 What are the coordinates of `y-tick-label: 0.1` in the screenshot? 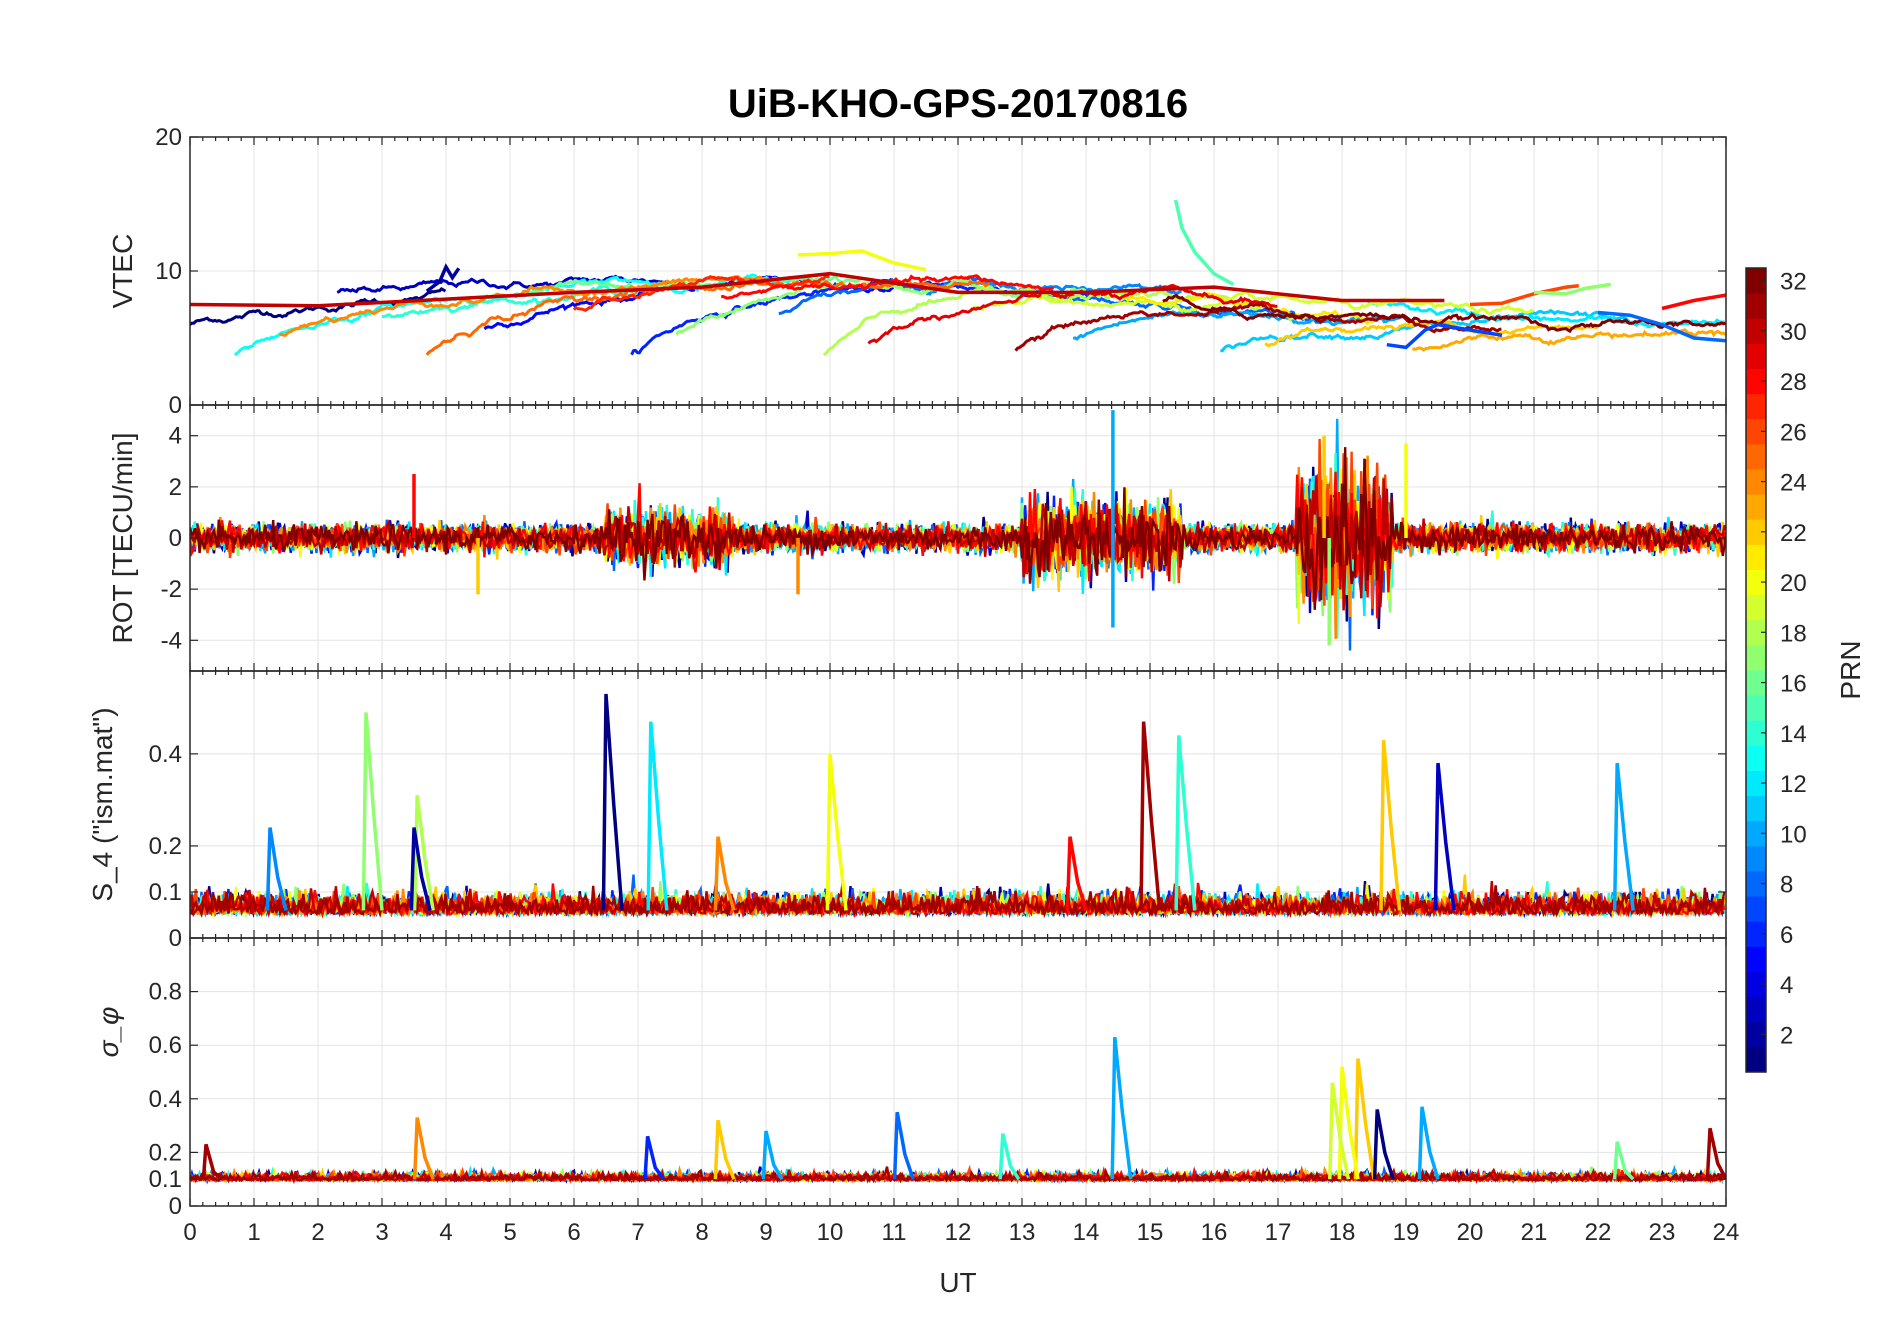 It's located at (165, 892).